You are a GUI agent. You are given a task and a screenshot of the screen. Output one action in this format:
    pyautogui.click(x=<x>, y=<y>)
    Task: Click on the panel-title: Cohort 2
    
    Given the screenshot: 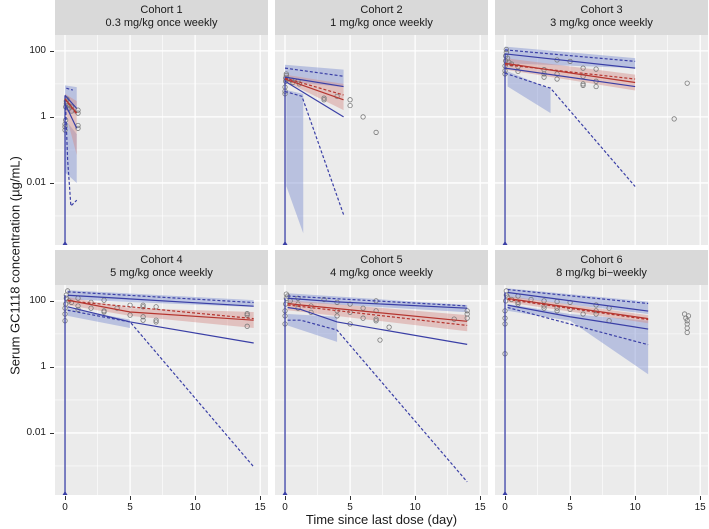 What is the action you would take?
    pyautogui.click(x=381, y=10)
    